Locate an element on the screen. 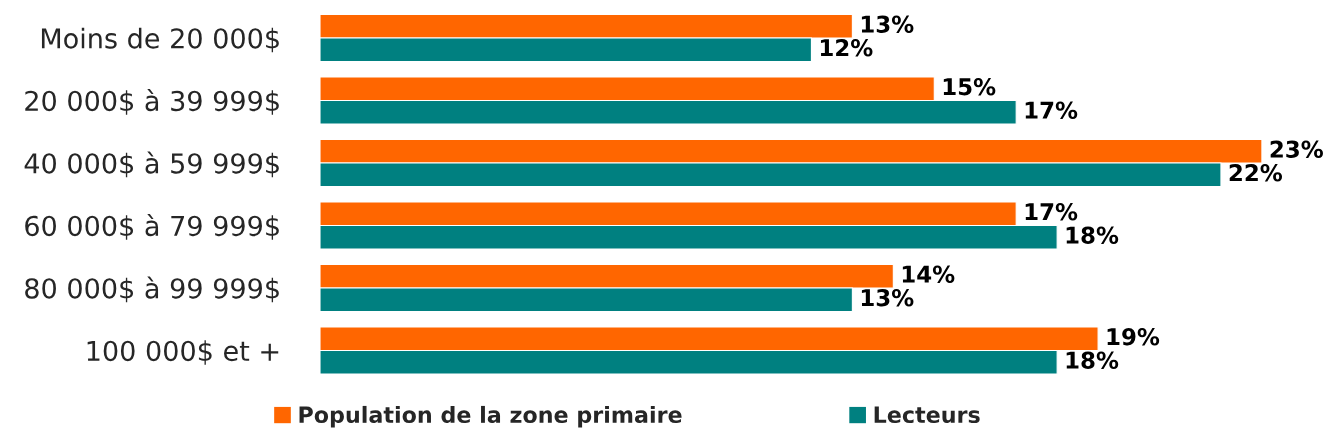 The width and height of the screenshot is (1335, 443). legend-label: Lecteurs is located at coordinates (927, 415).